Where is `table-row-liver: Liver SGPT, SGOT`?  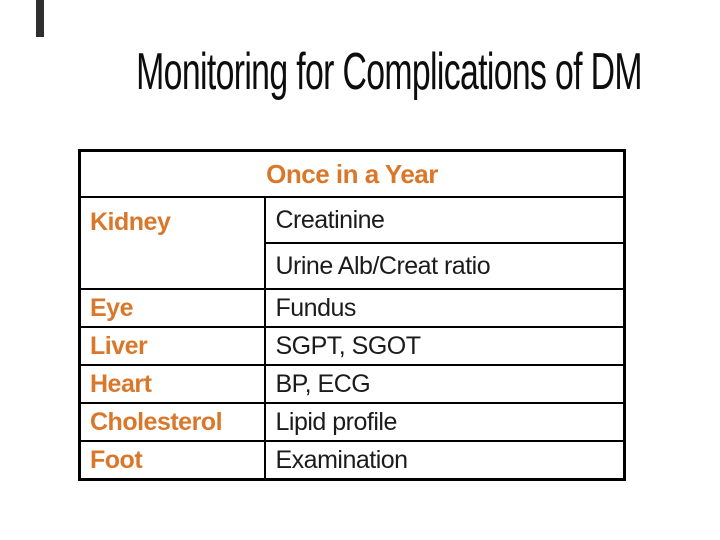 table-row-liver: Liver SGPT, SGOT is located at coordinates (352, 346).